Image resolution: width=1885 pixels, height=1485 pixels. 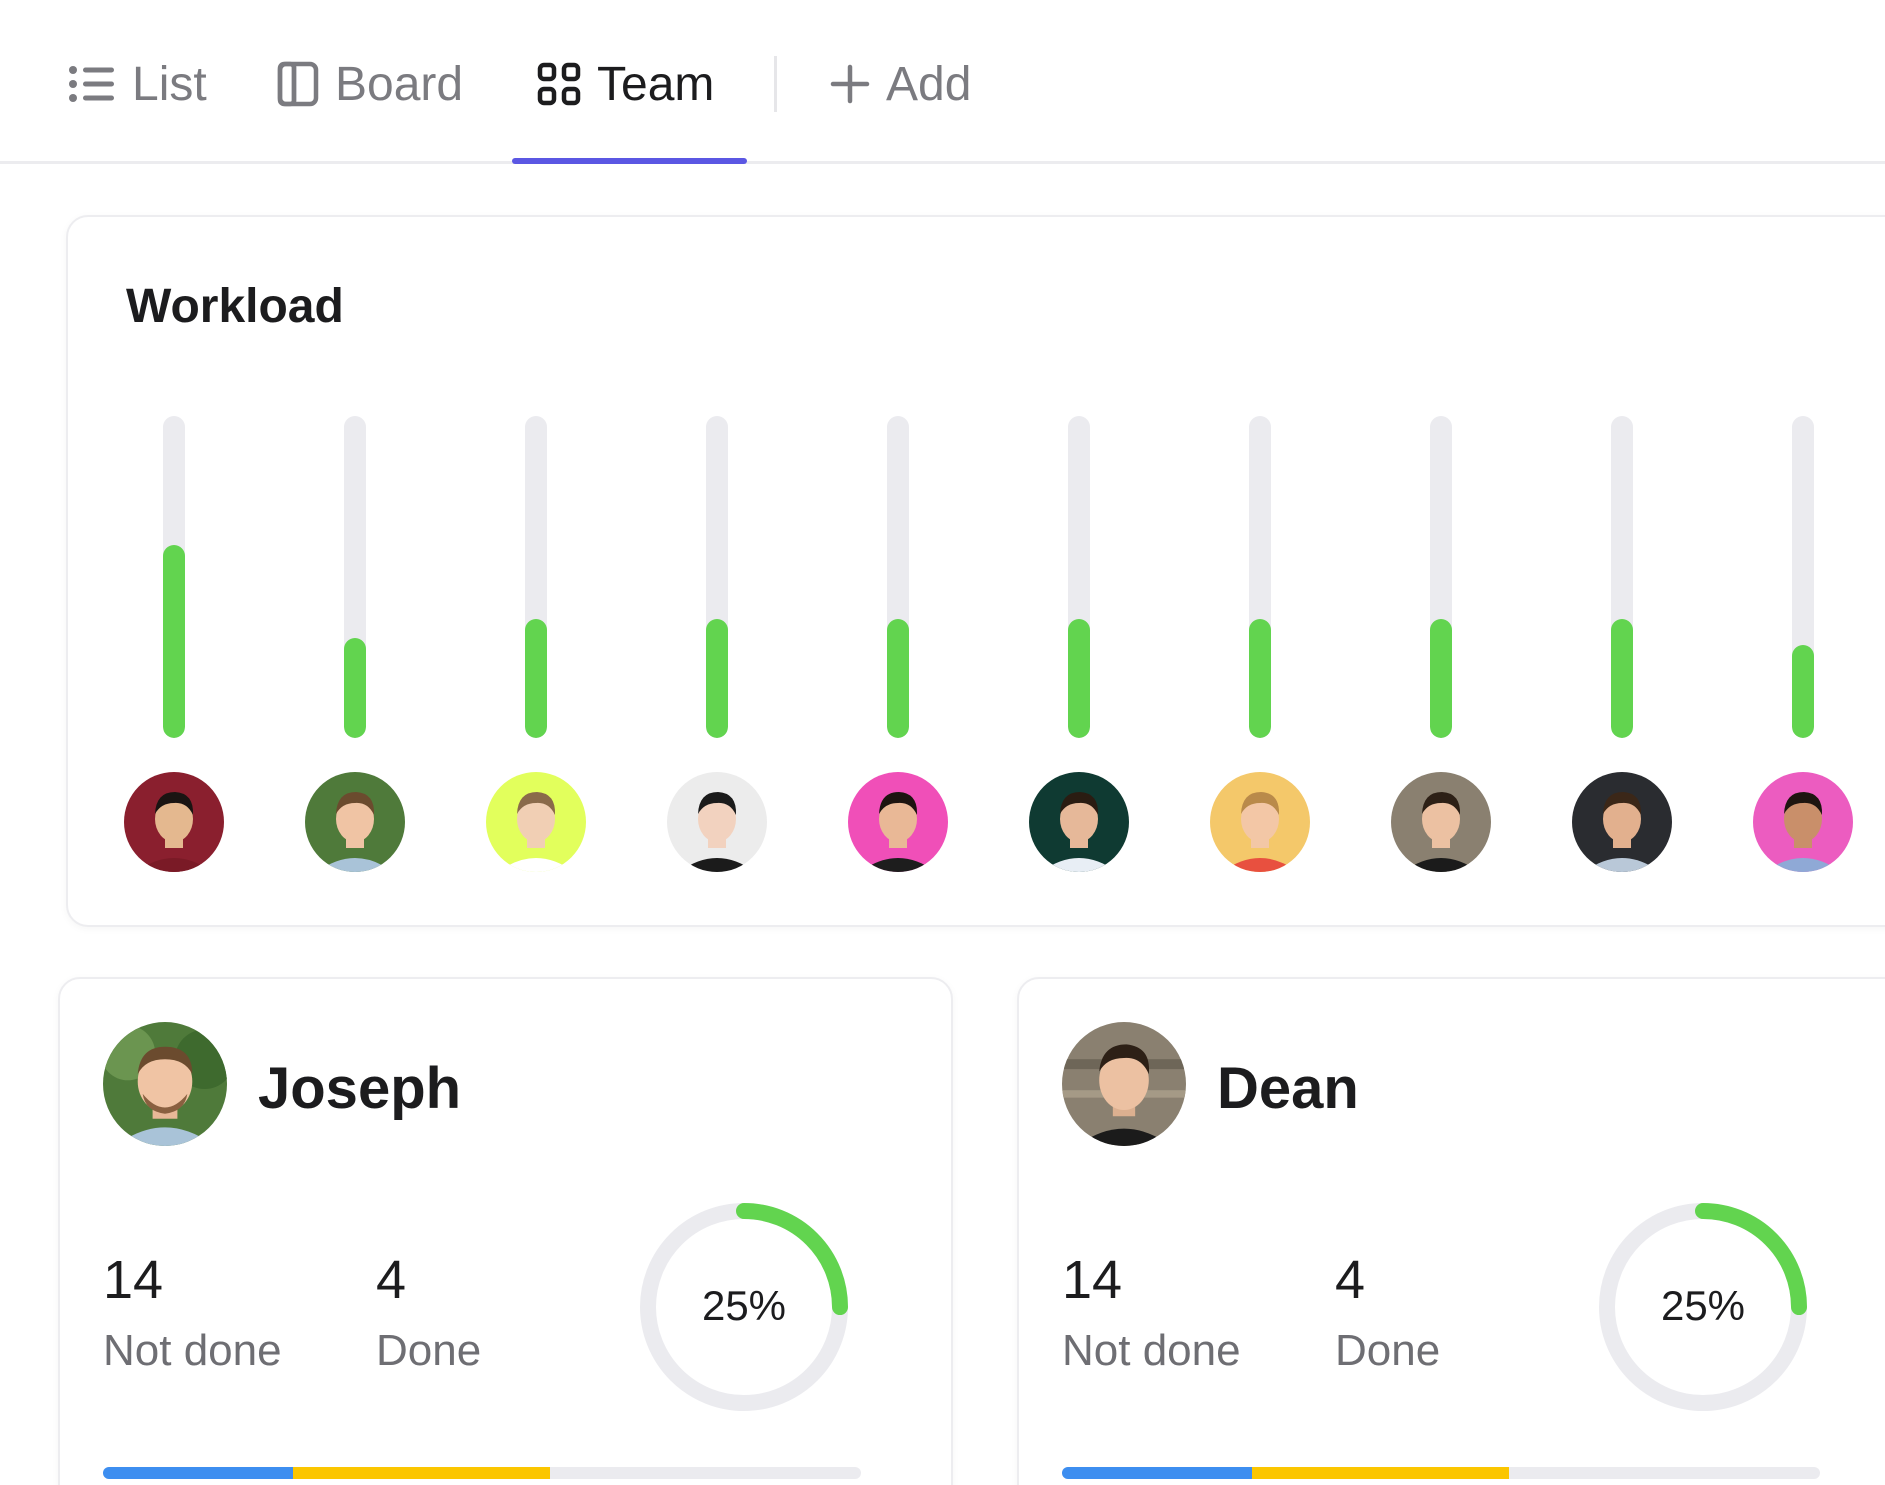 I want to click on tab-list-label: List, so click(x=169, y=84).